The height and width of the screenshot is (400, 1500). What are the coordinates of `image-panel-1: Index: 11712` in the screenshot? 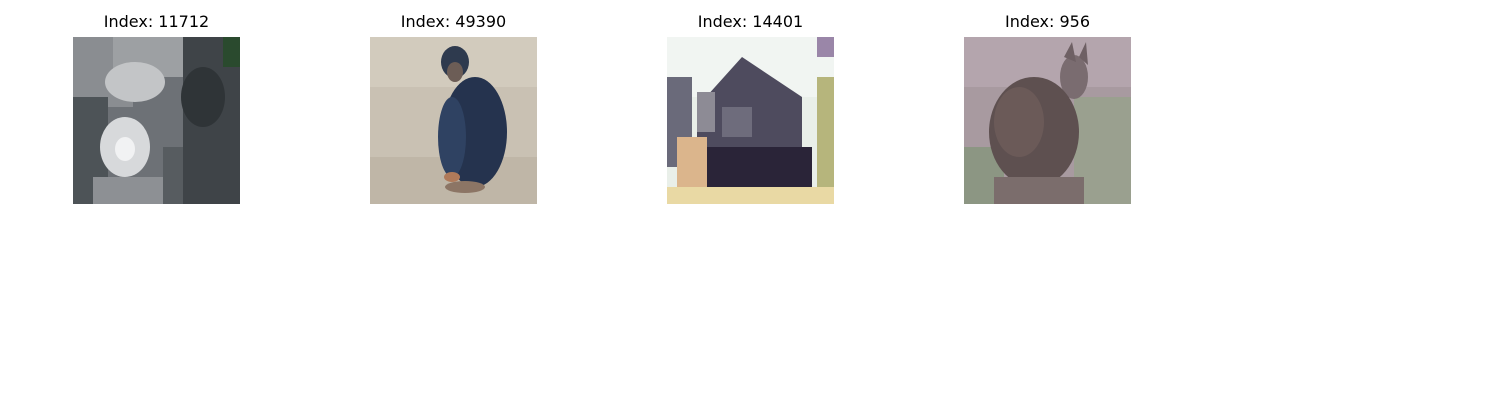 It's located at (156, 107).